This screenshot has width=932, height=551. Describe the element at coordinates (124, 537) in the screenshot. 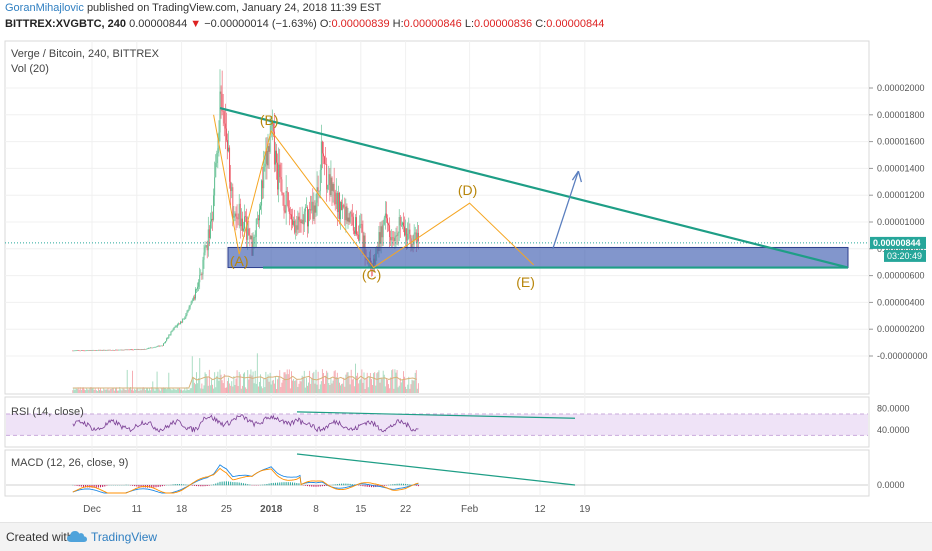

I see `tradingview-brand-link: TradingView` at that location.